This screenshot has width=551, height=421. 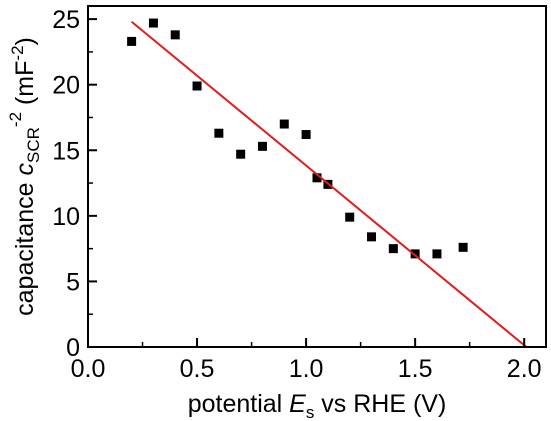 What do you see at coordinates (73, 348) in the screenshot?
I see `y-tick-label: 0` at bounding box center [73, 348].